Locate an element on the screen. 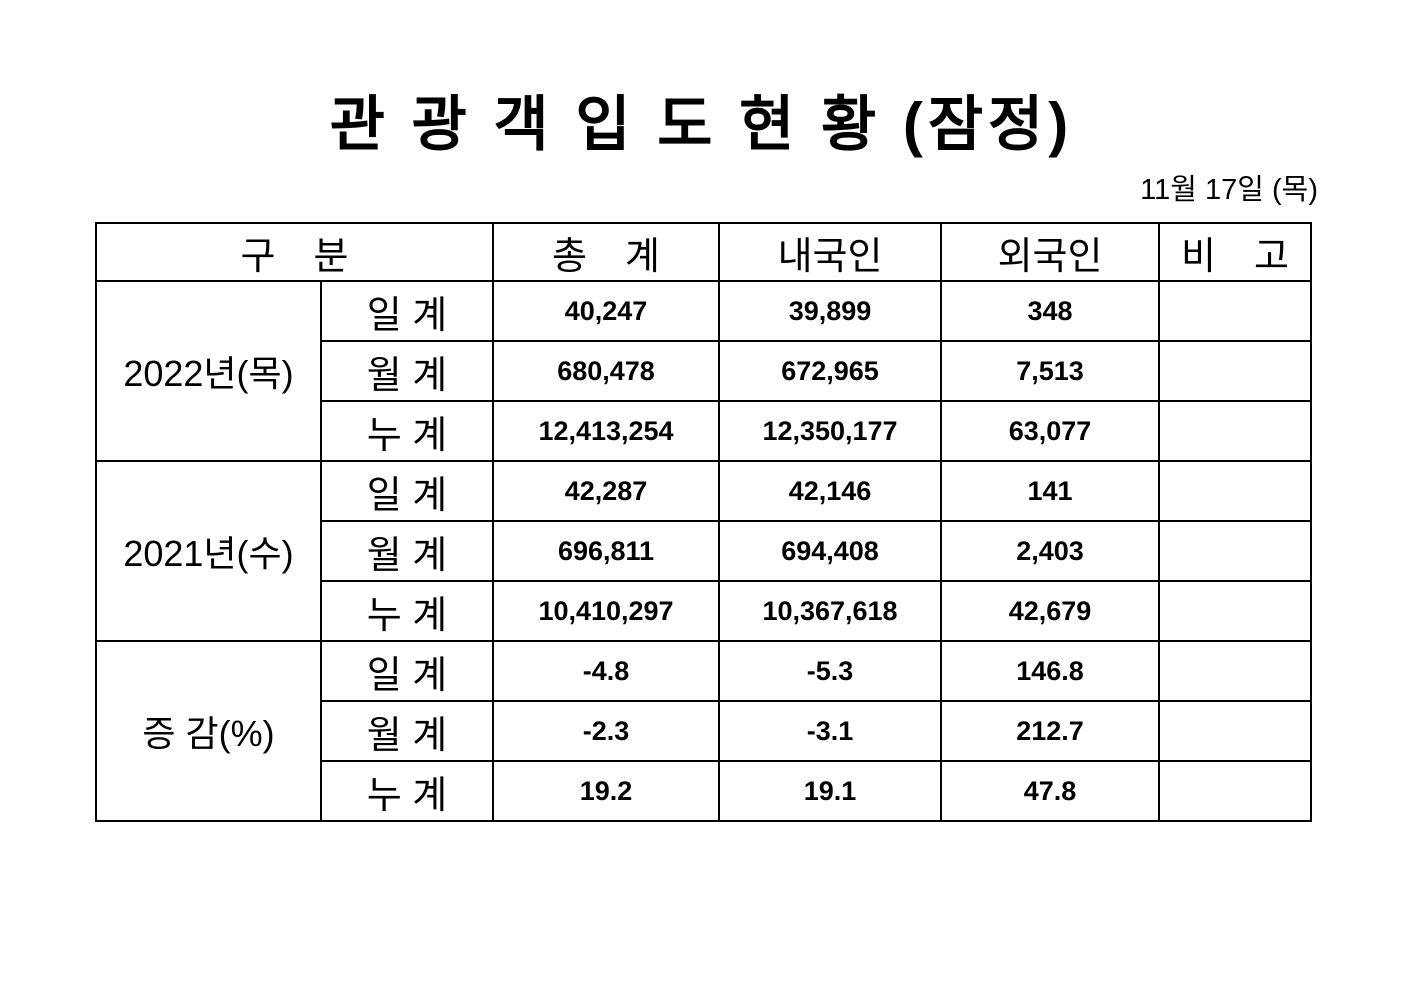  page-title: 관 광 객 입 도 현 황 (잠정) is located at coordinates (701, 124).